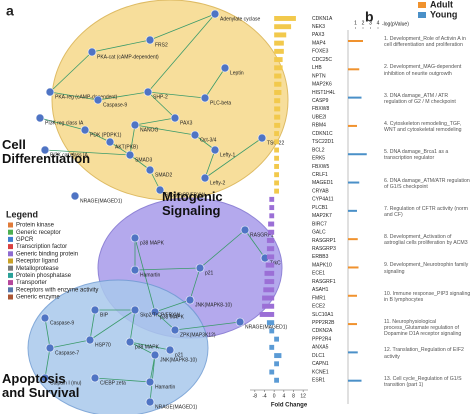  I want to click on node-label: PLC-beta, so click(220, 103).